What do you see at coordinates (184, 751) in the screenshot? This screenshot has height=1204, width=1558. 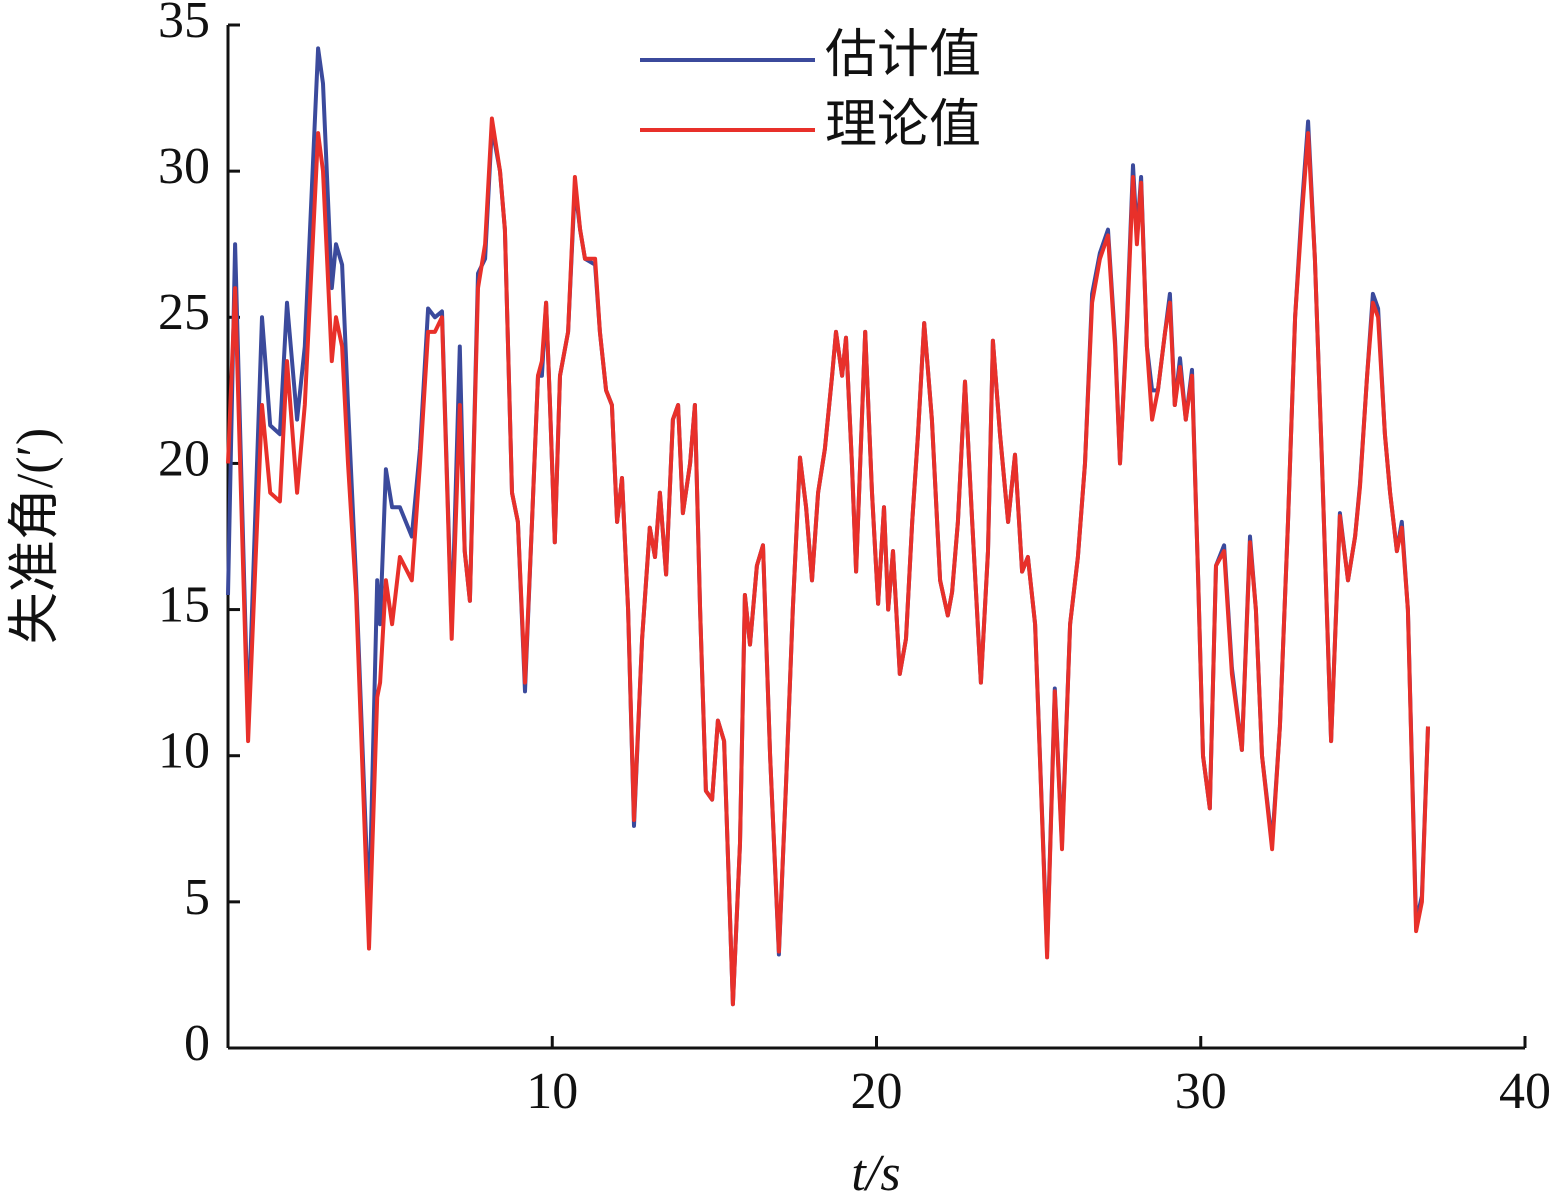 I see `y-tick-label: 10` at bounding box center [184, 751].